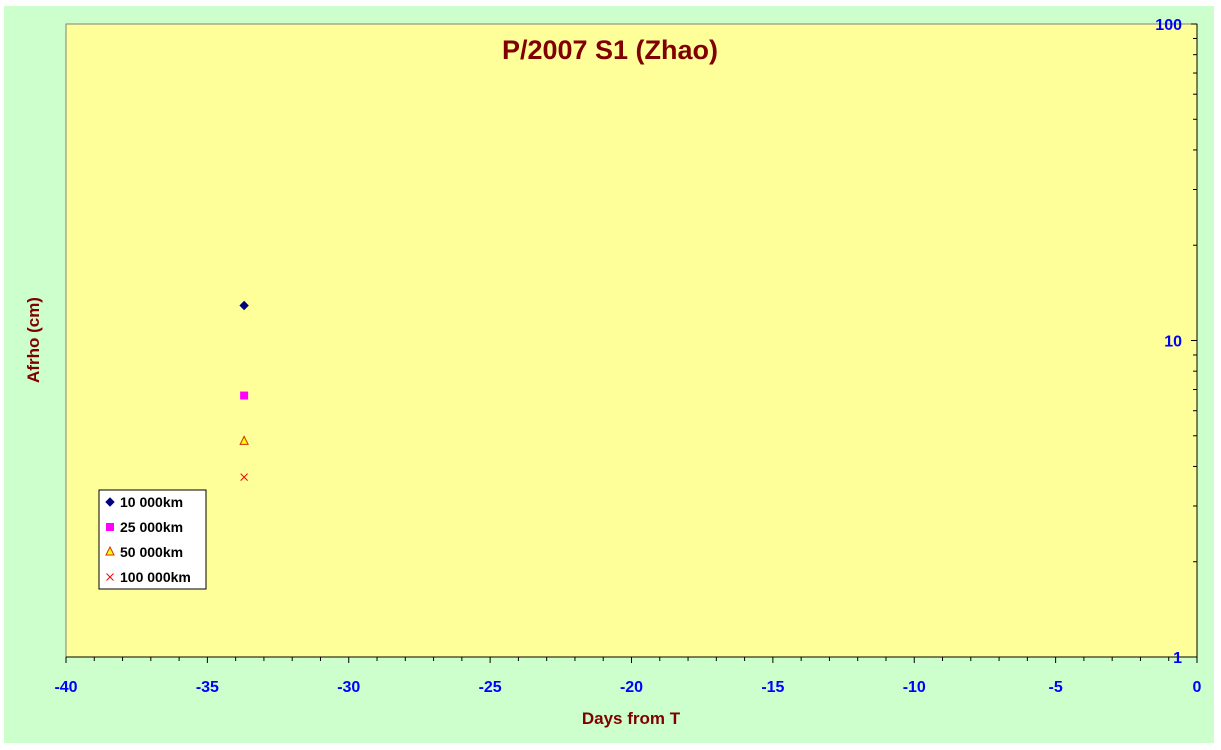  I want to click on x-tick-label: -15, so click(772, 687).